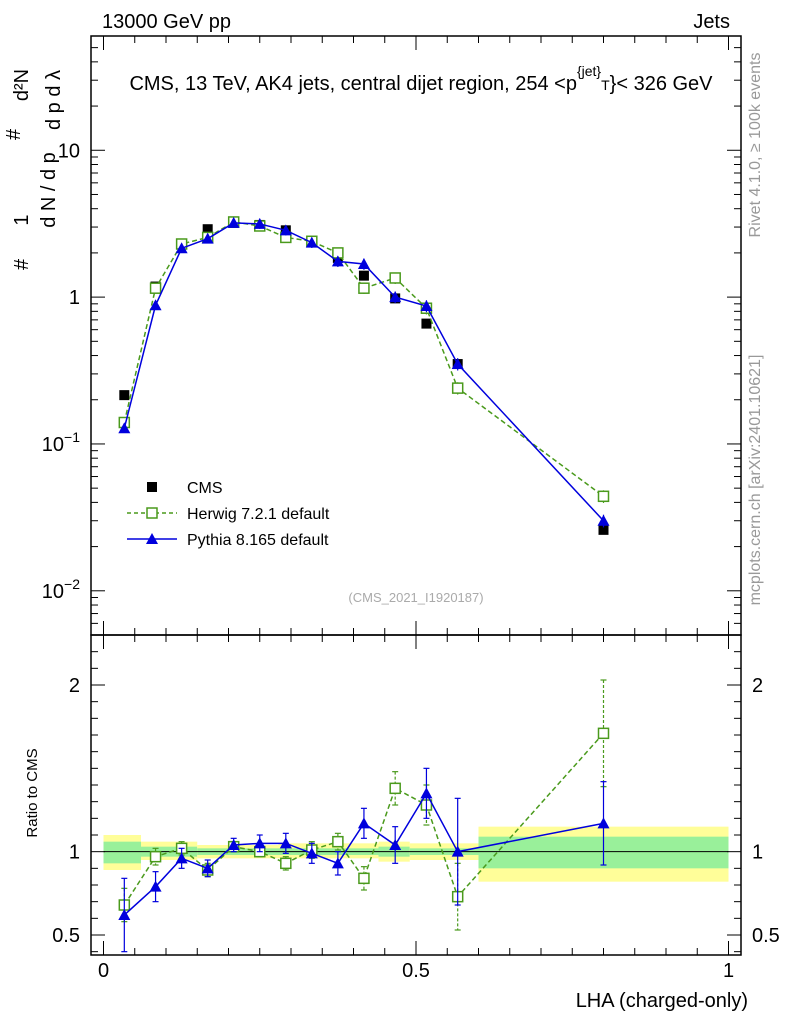 The width and height of the screenshot is (786, 1024). What do you see at coordinates (22, 219) in the screenshot?
I see `svg-text: 1` at bounding box center [22, 219].